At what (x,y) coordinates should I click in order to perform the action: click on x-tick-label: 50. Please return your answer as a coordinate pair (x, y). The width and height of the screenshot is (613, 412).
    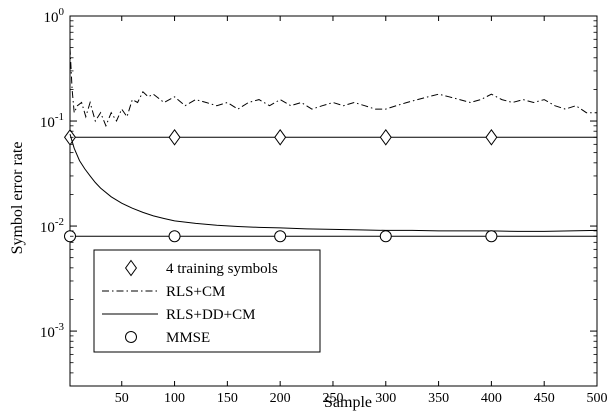
    Looking at the image, I should click on (122, 398).